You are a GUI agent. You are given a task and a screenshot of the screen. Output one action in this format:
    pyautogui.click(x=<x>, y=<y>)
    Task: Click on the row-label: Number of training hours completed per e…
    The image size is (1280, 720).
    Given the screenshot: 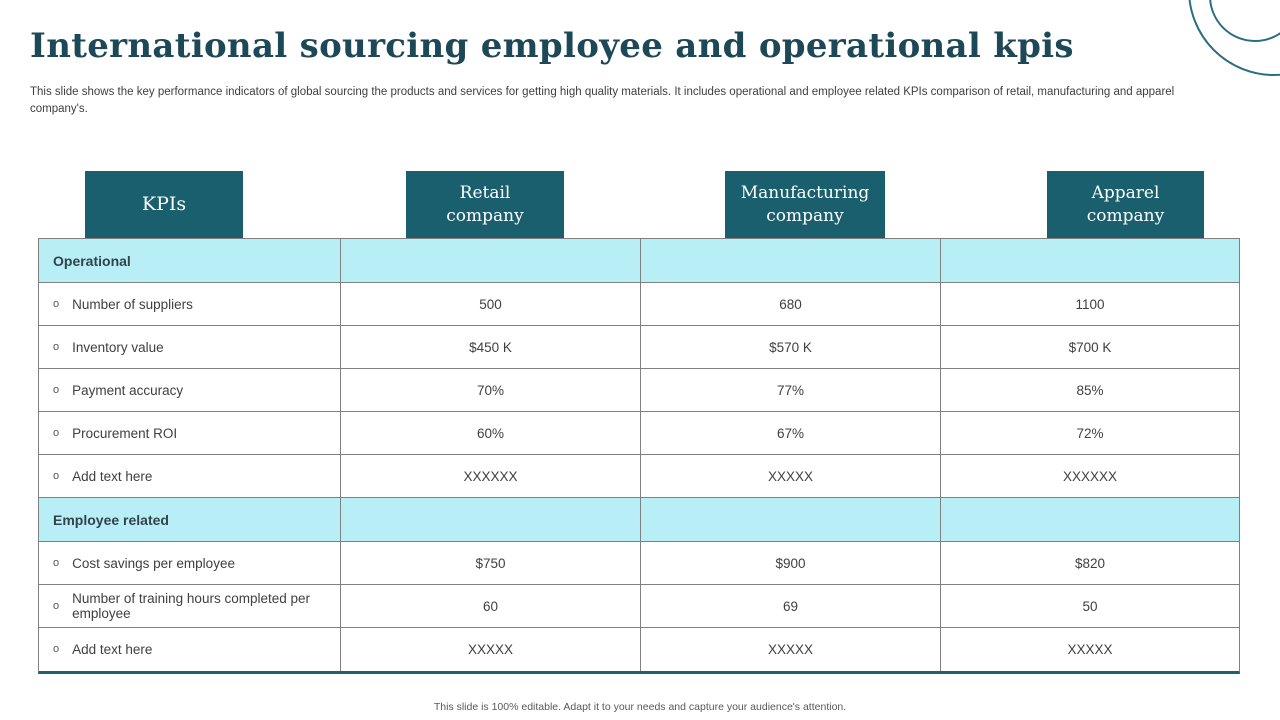 What is the action you would take?
    pyautogui.click(x=191, y=606)
    